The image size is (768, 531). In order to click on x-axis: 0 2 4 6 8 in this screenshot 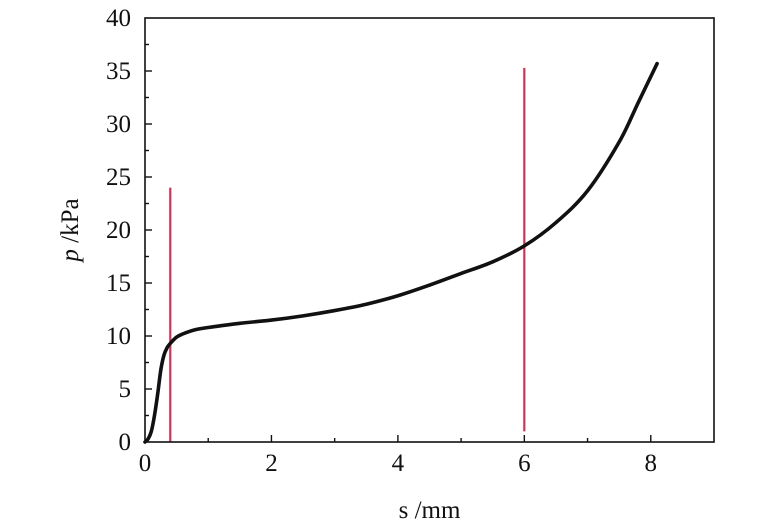, I will do `click(398, 456)`.